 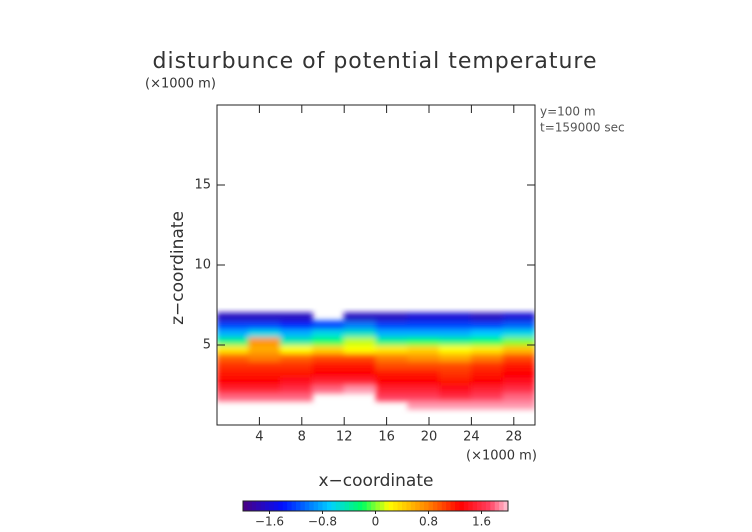 I want to click on x-tick-label: 28, so click(x=514, y=437).